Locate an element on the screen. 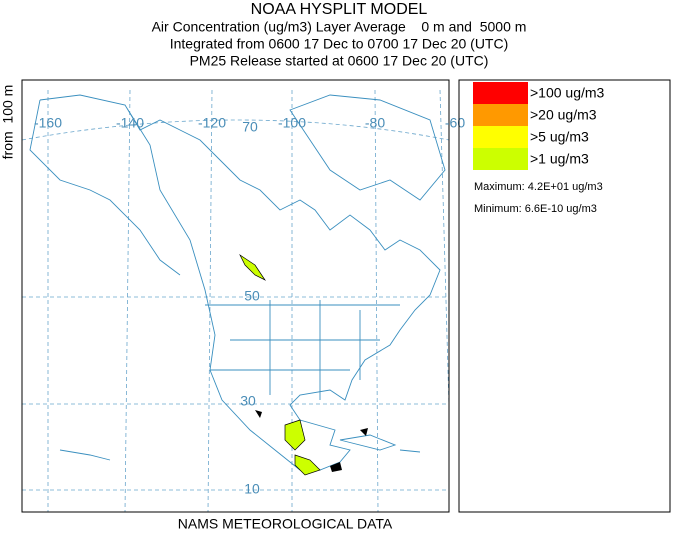  longitude-label: -160 is located at coordinates (48, 123).